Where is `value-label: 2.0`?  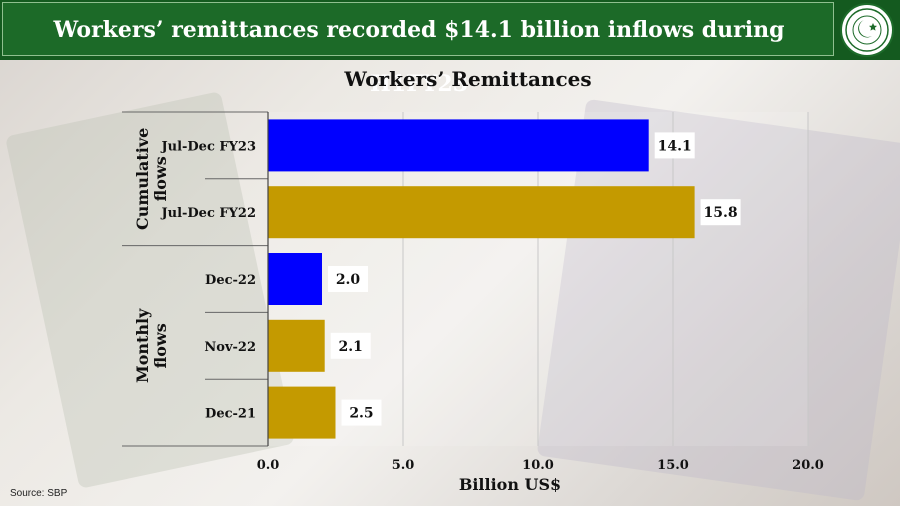
value-label: 2.0 is located at coordinates (348, 280).